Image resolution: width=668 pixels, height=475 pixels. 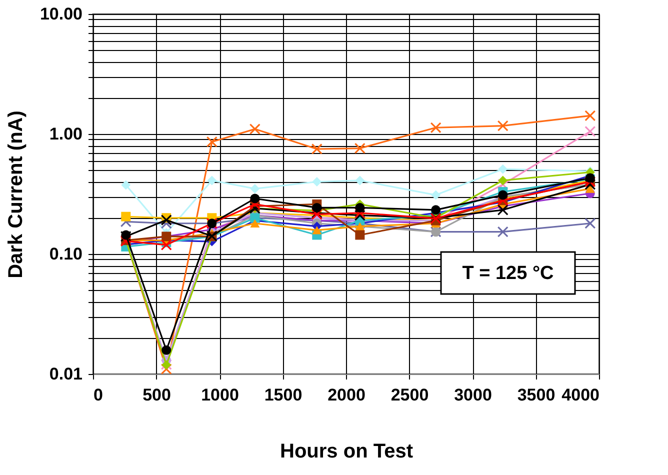 I want to click on x-tick-label: 3500, so click(x=536, y=395).